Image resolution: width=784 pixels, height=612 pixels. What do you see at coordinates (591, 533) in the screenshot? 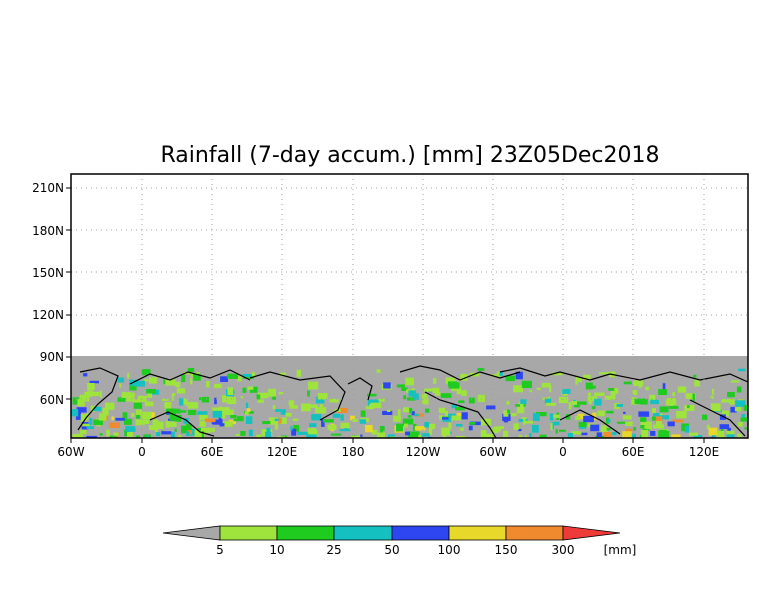
I see `colorbar-upper-triangle` at bounding box center [591, 533].